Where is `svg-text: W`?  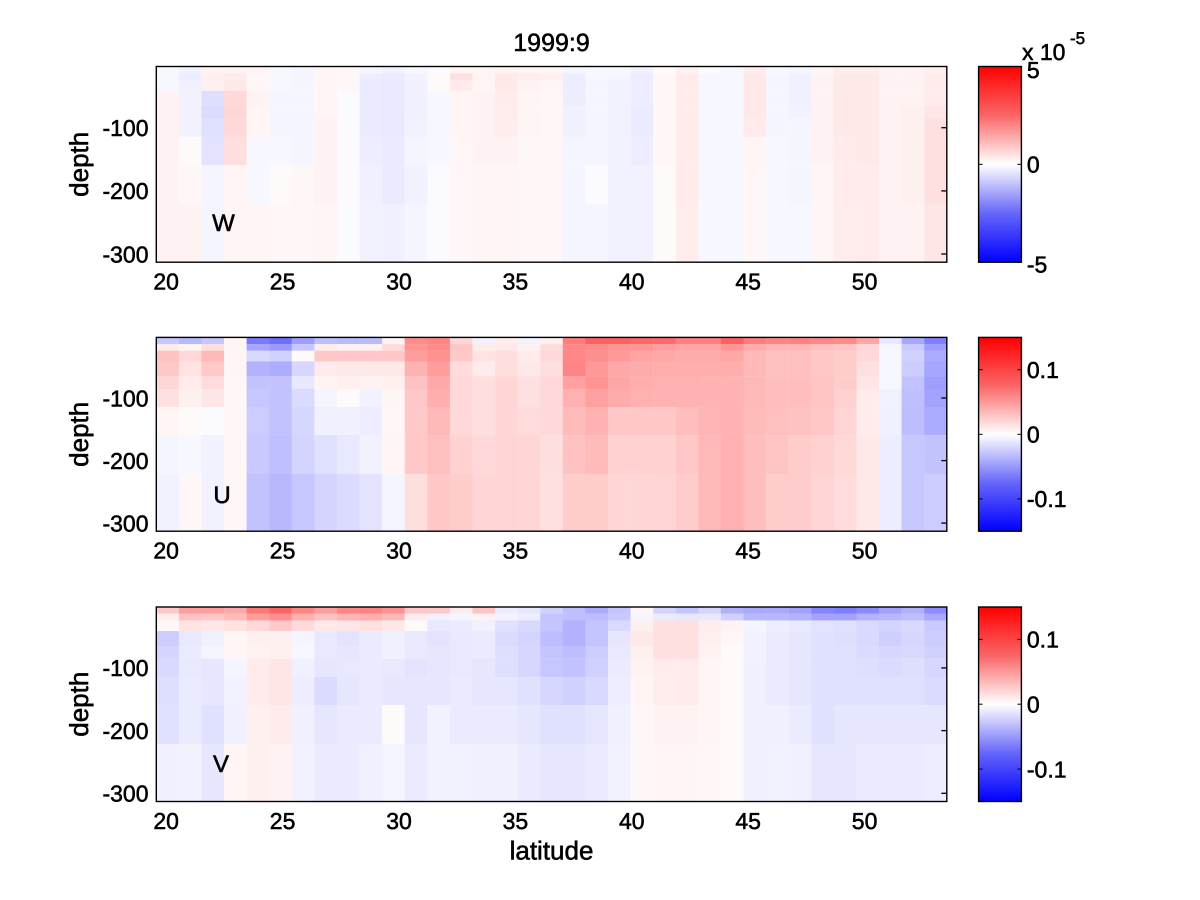
svg-text: W is located at coordinates (223, 223).